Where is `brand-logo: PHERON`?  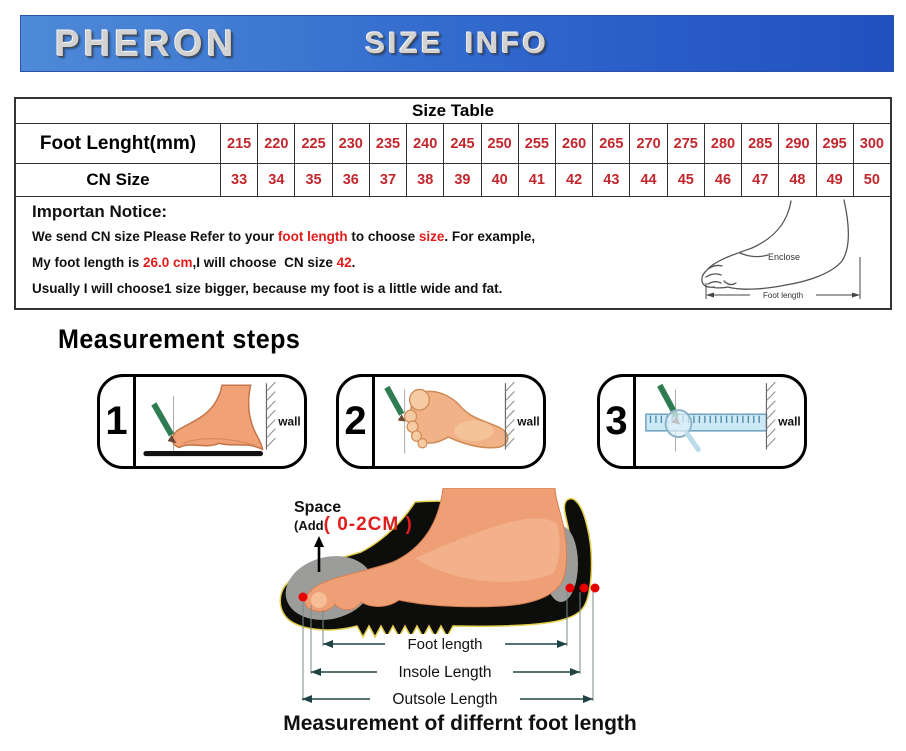 brand-logo: PHERON is located at coordinates (146, 43).